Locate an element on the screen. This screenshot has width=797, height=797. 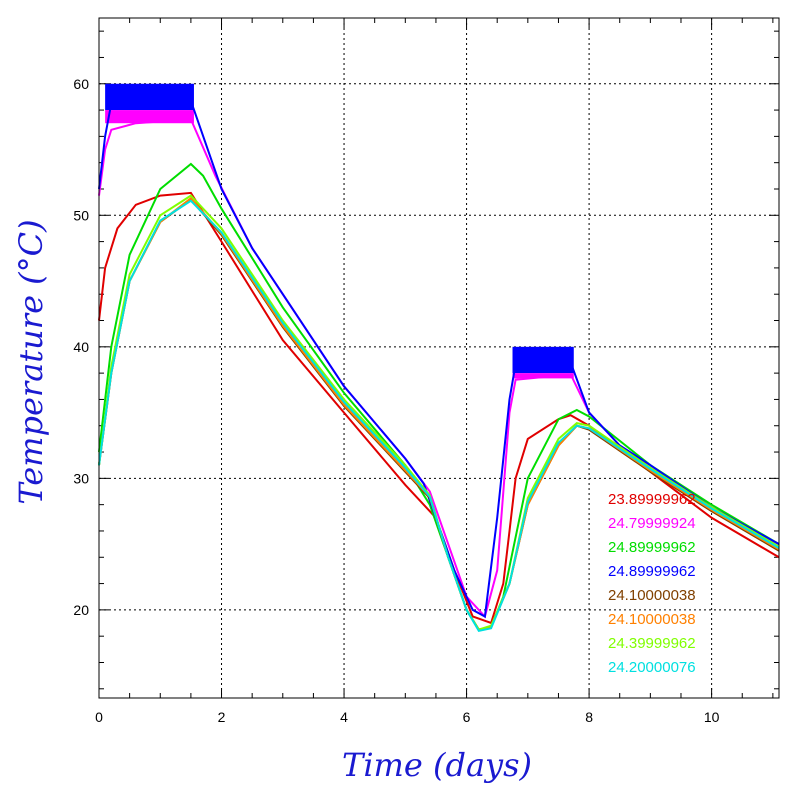
y-axis-title: Temperature (°C) is located at coordinates (31, 361).